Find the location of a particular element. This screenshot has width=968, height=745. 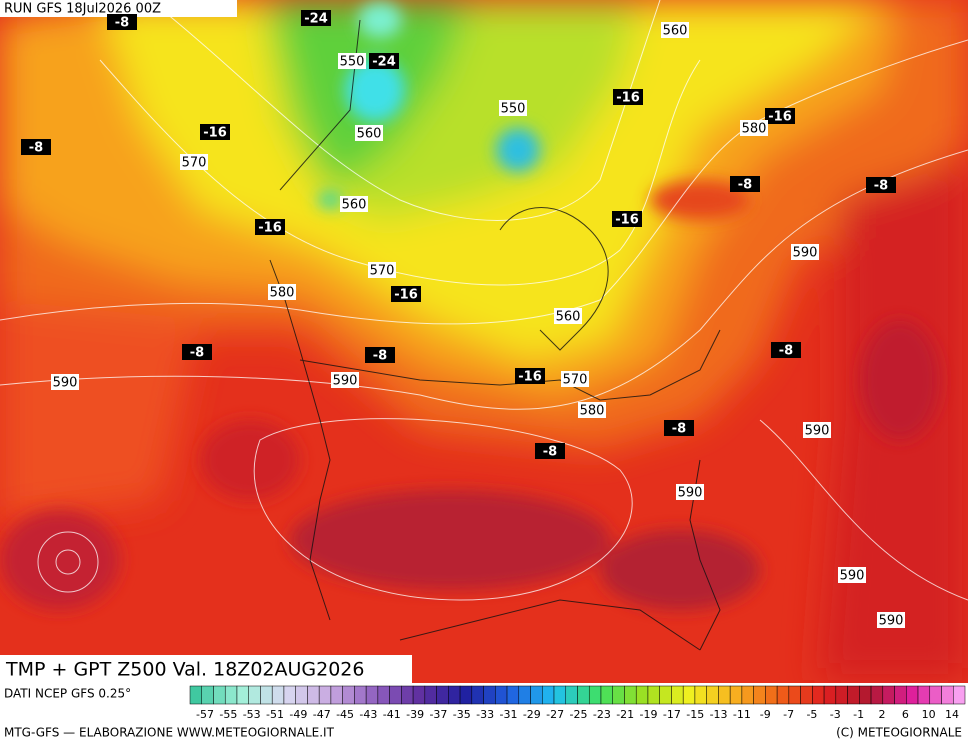

colorbar-label: -35 is located at coordinates (462, 714).